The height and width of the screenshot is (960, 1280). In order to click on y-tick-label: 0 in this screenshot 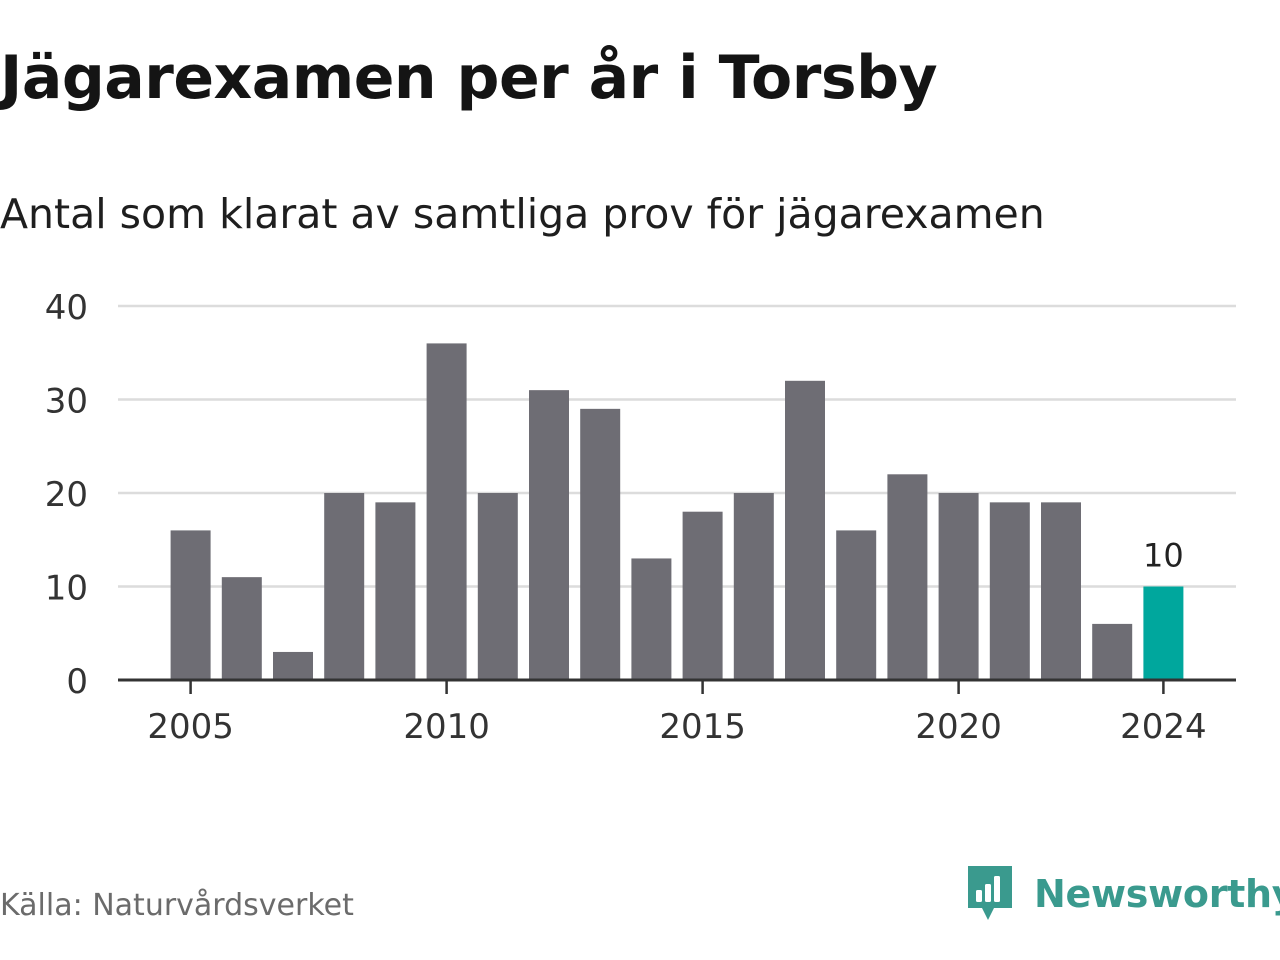, I will do `click(77, 682)`.